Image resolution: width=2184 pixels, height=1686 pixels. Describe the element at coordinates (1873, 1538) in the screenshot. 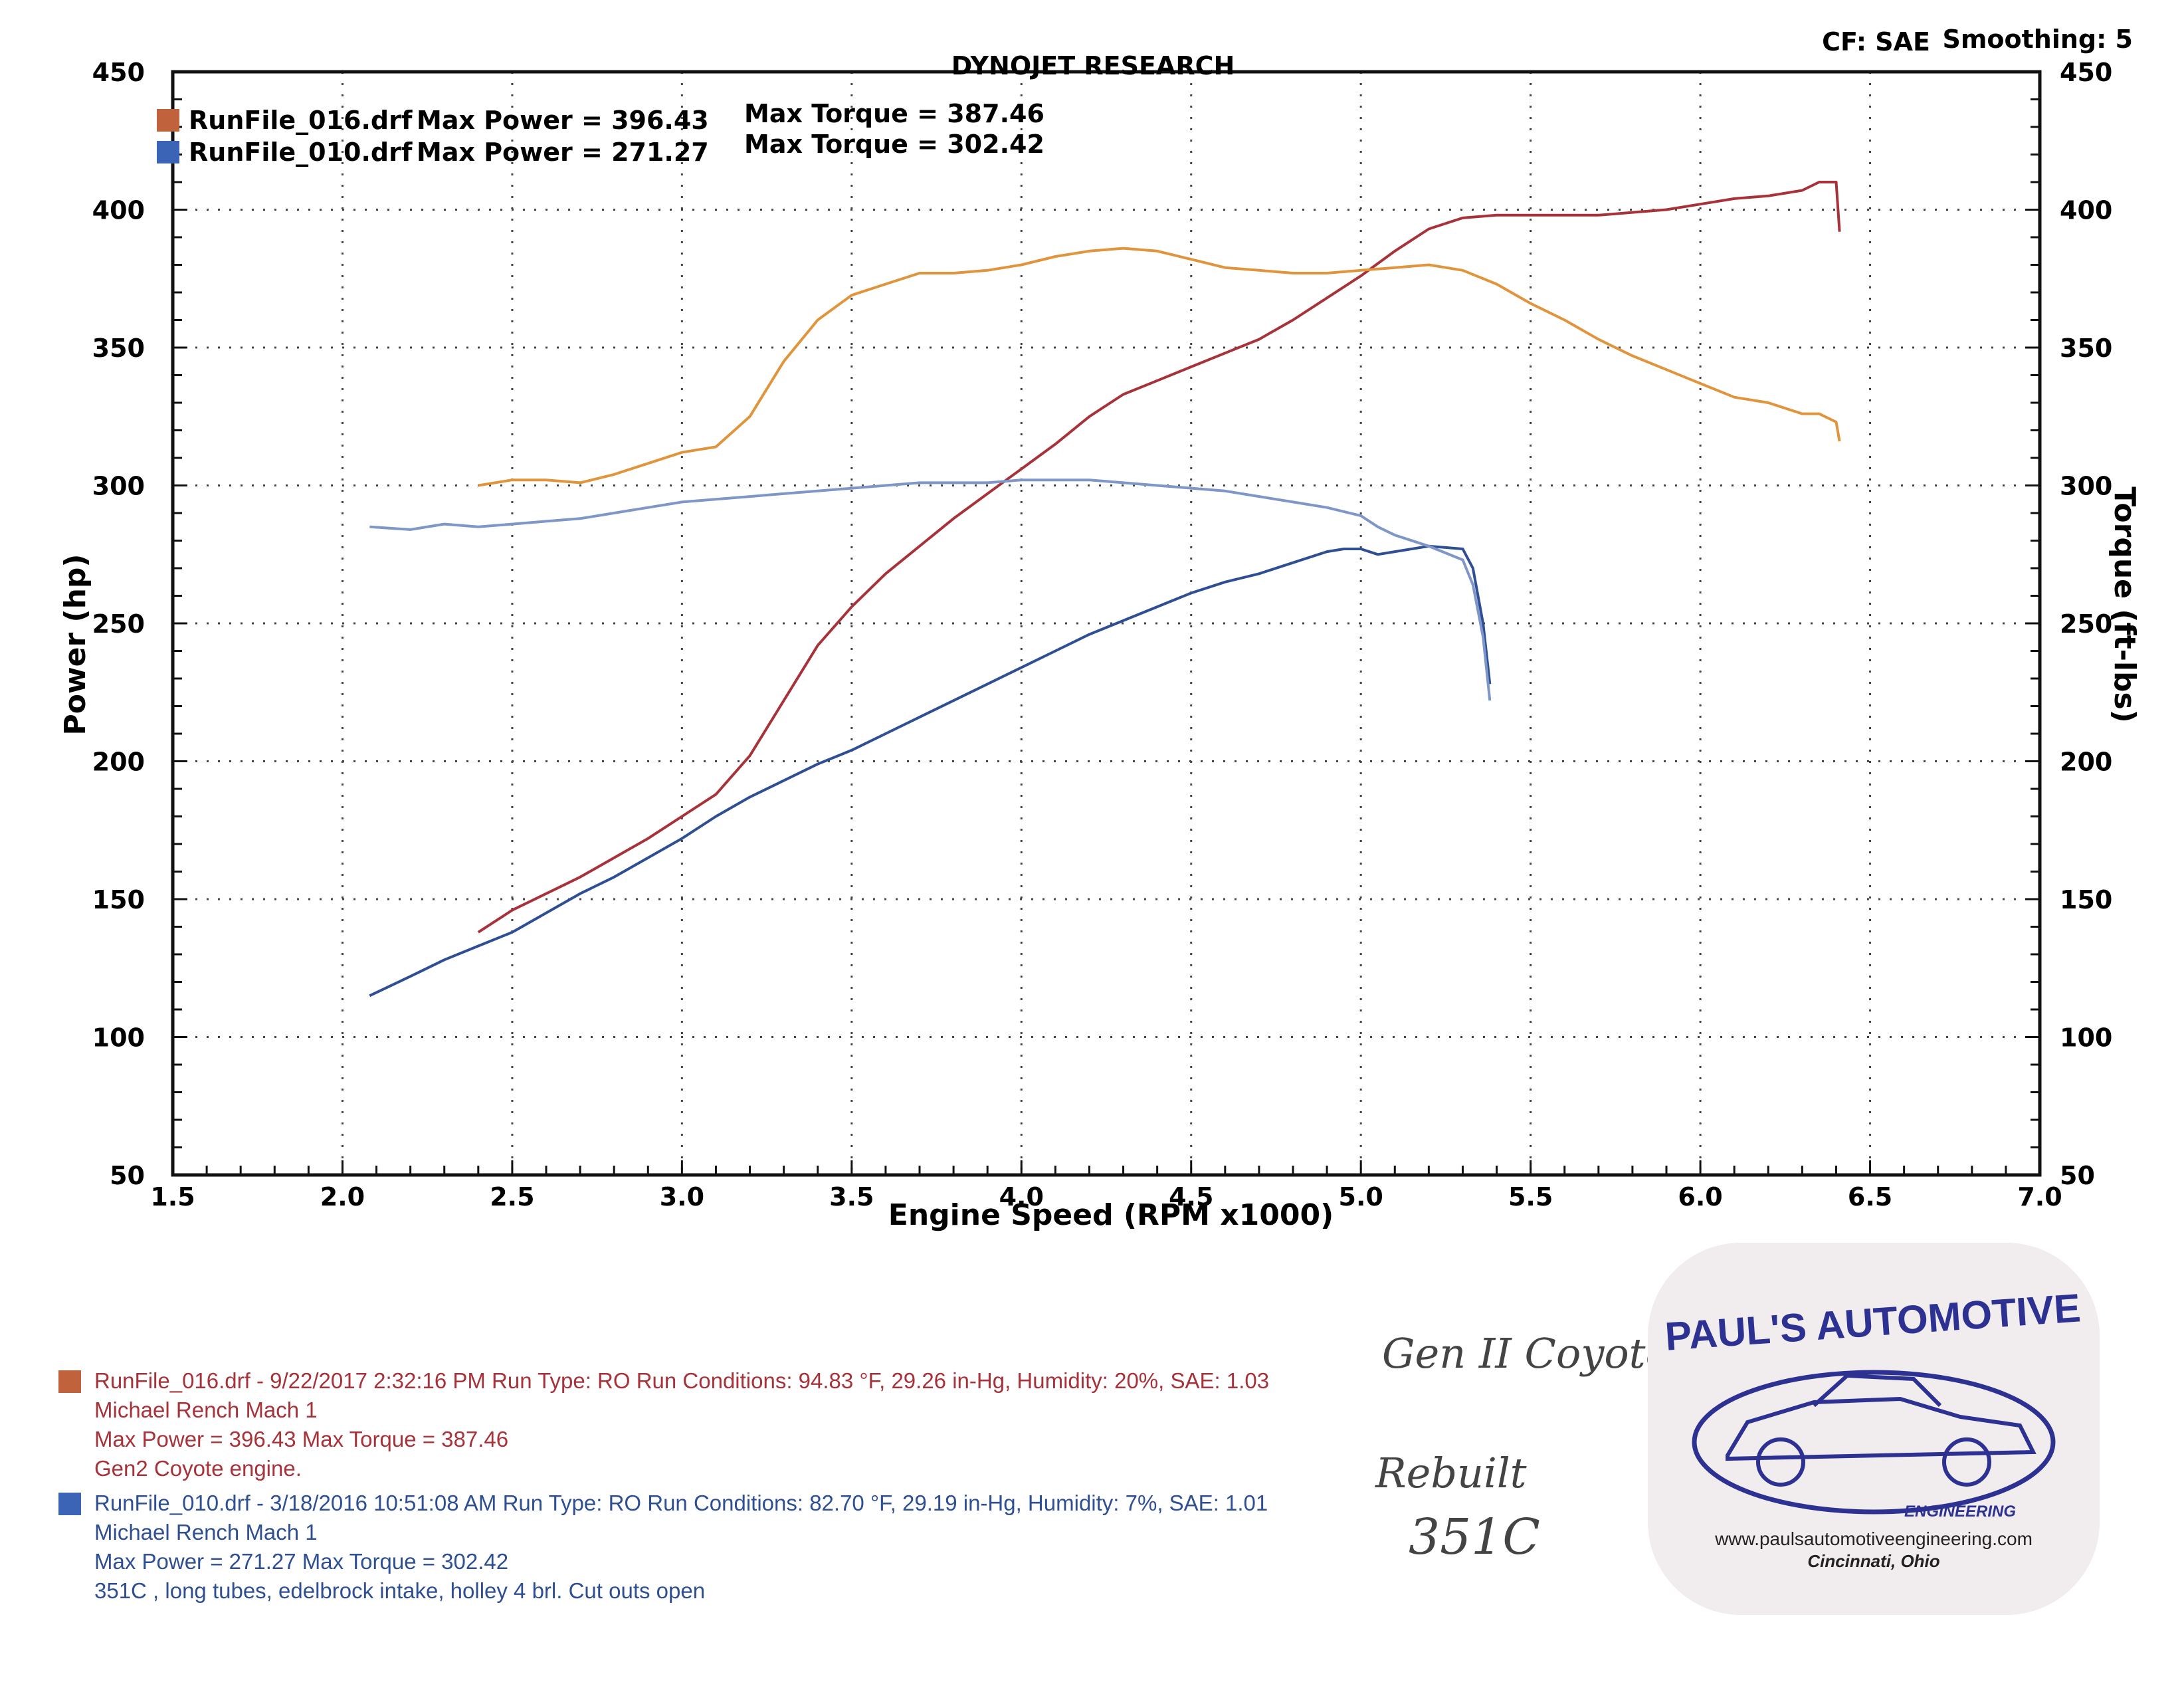

I see `logo-url: www.paulsautomotiveengineering.com` at that location.